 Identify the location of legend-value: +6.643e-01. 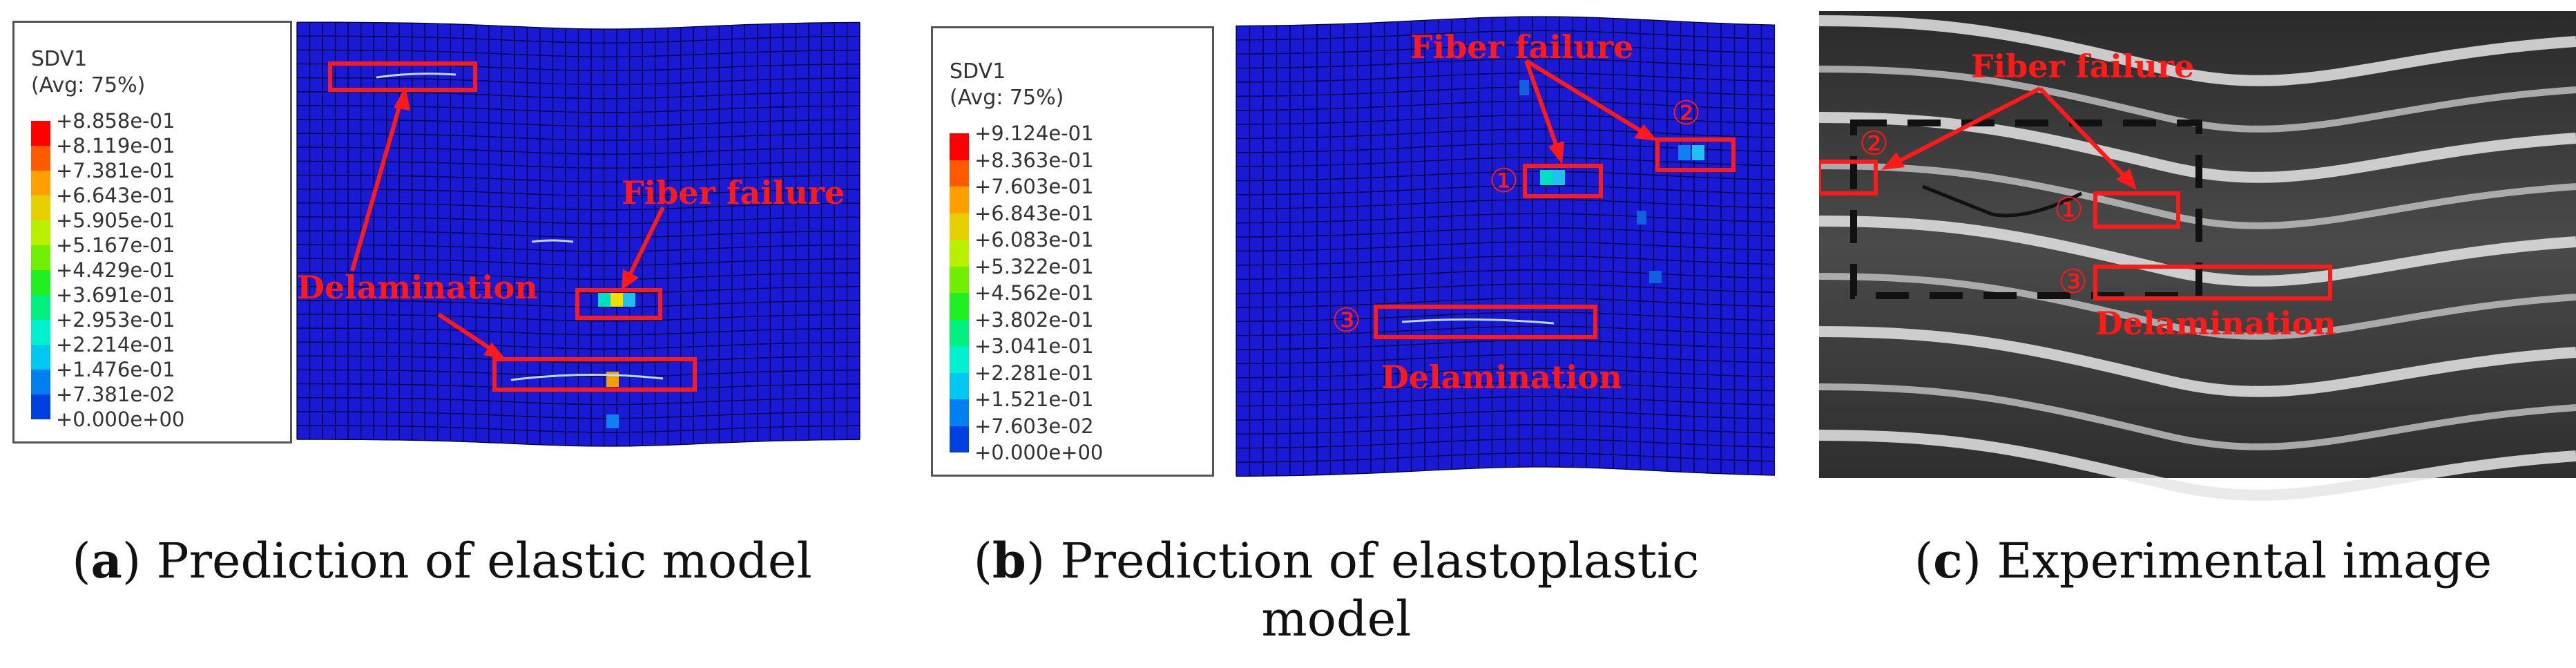
(115, 195).